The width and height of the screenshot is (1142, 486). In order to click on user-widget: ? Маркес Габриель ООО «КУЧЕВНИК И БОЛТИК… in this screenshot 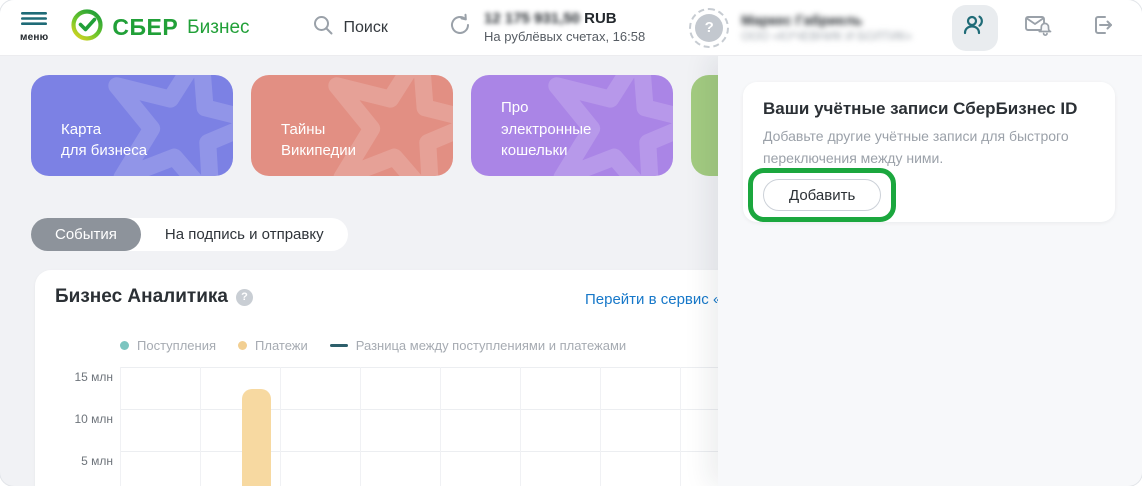, I will do `click(800, 27)`.